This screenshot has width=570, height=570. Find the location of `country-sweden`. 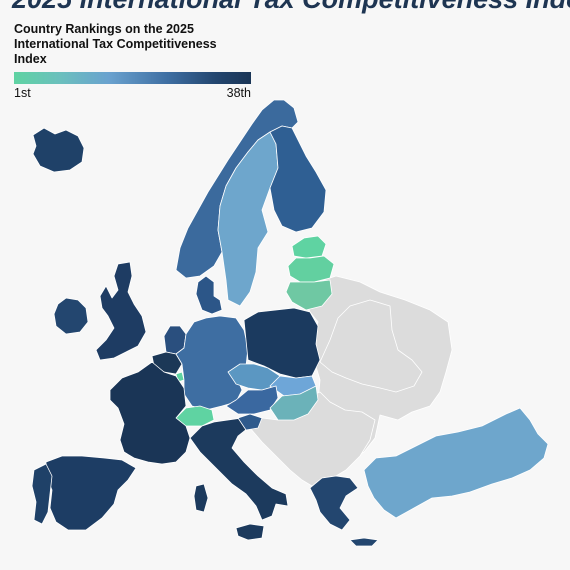

country-sweden is located at coordinates (248, 219).